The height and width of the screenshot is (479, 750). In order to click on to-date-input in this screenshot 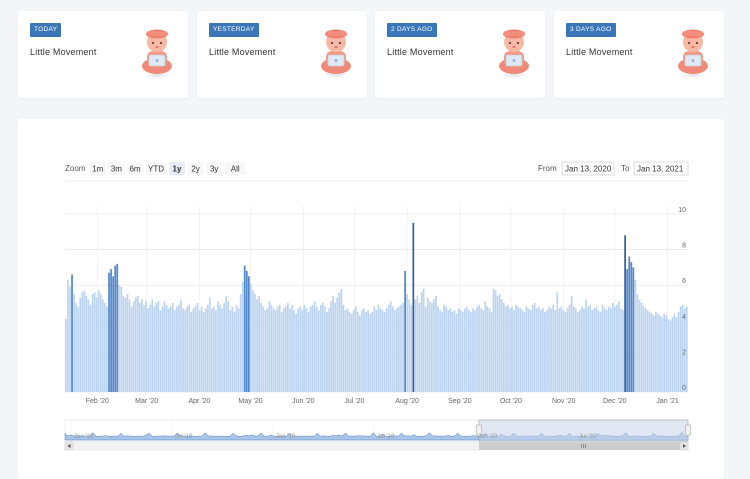, I will do `click(661, 168)`.